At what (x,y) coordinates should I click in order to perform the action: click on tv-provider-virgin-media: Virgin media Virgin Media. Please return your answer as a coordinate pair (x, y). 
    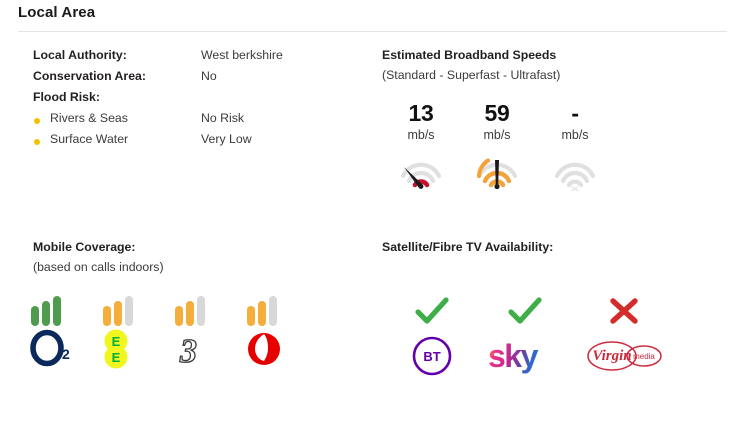
    Looking at the image, I should click on (624, 335).